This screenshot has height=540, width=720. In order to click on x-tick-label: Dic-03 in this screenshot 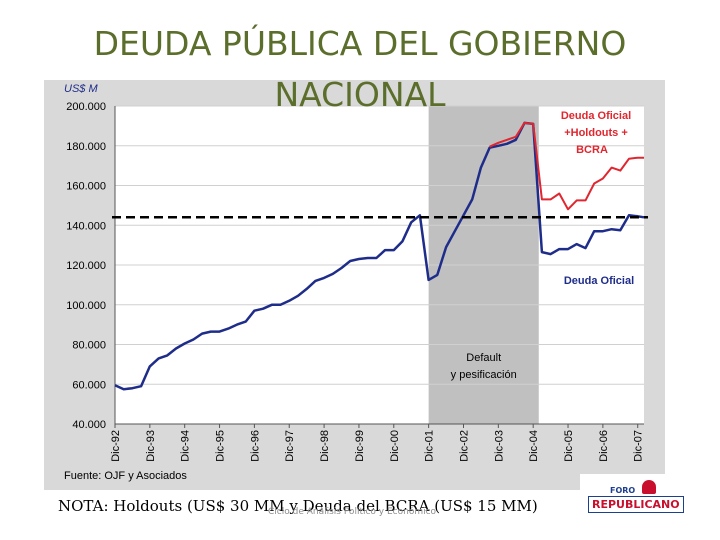, I will do `click(499, 446)`.